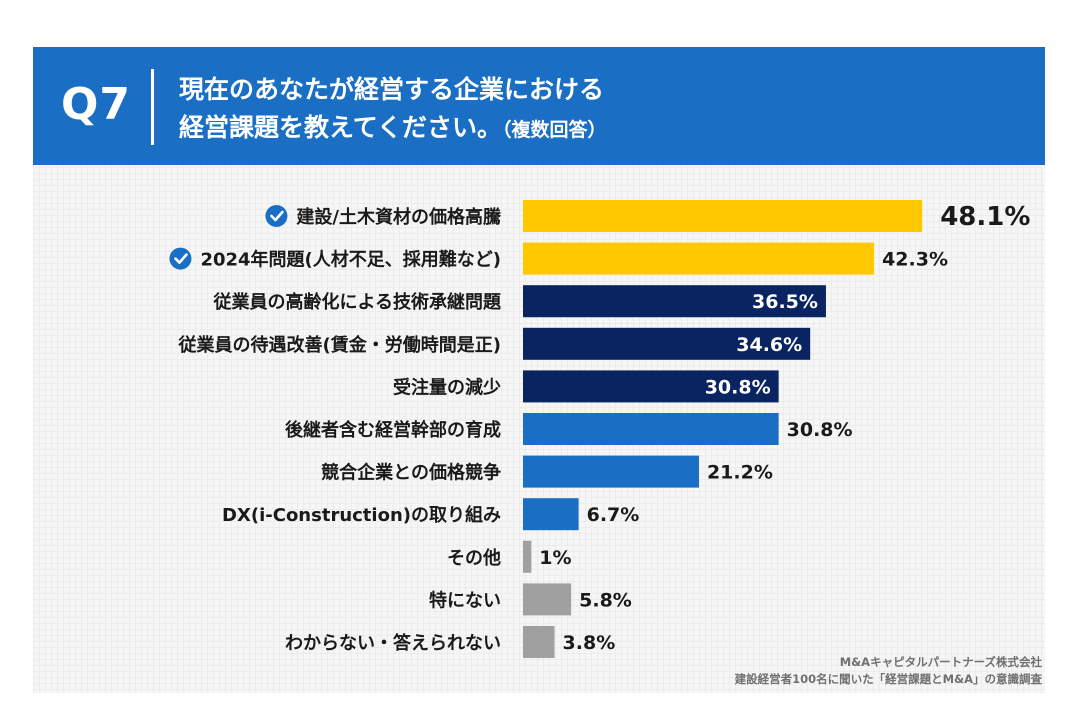 The height and width of the screenshot is (720, 1080). What do you see at coordinates (915, 260) in the screenshot?
I see `value-label: 42.3%` at bounding box center [915, 260].